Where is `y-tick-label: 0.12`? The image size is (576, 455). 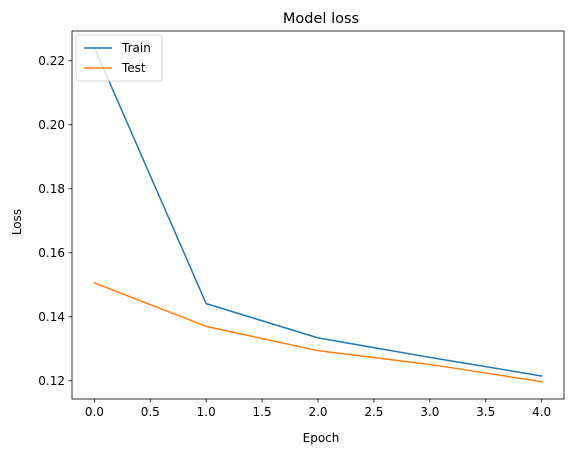
y-tick-label: 0.12 is located at coordinates (51, 381).